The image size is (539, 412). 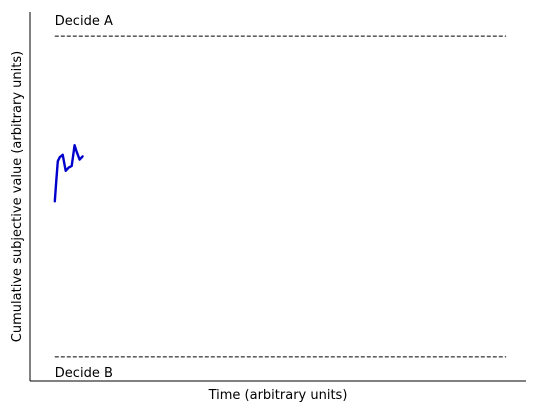 I want to click on x-axis-label: Time (arbitrary units), so click(x=278, y=395).